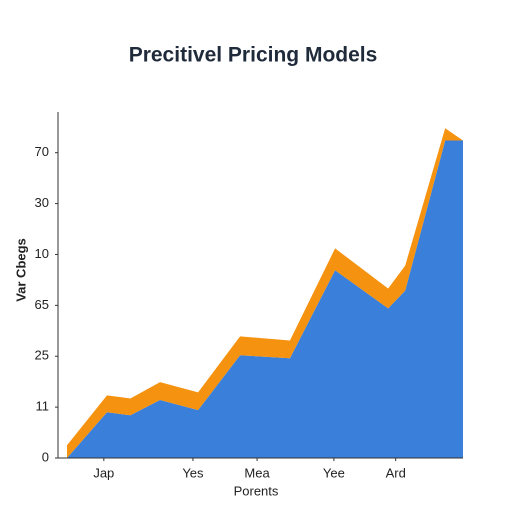  Describe the element at coordinates (253, 55) in the screenshot. I see `chart-title: Precitivel Pricing Models` at that location.